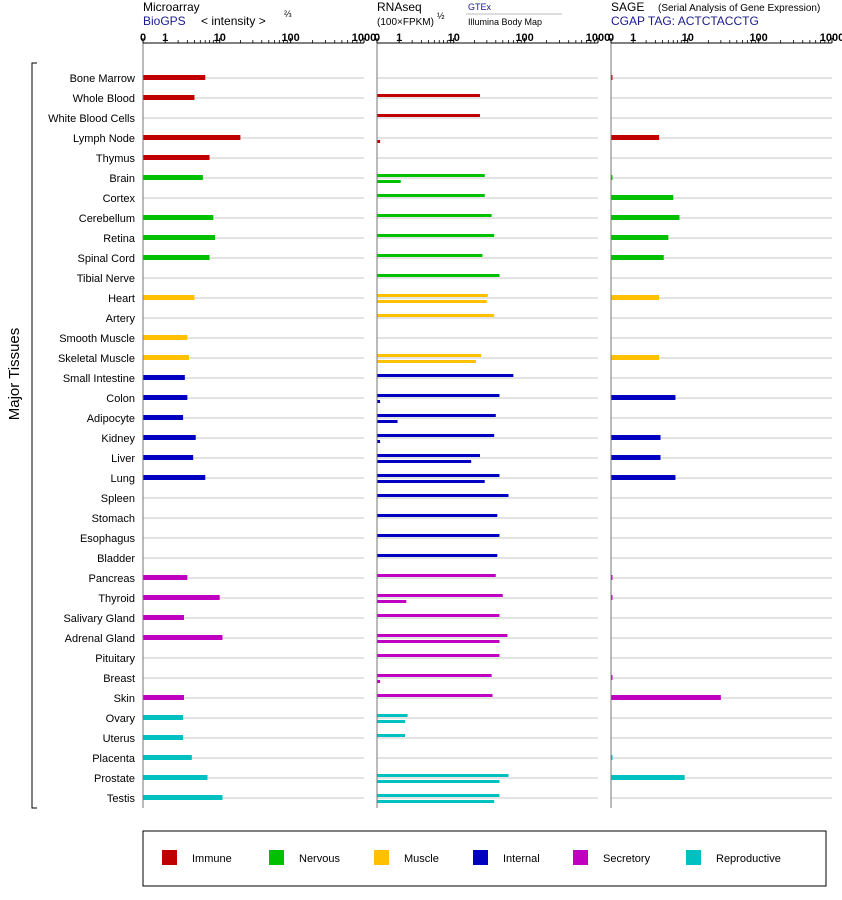 Image resolution: width=842 pixels, height=900 pixels. What do you see at coordinates (104, 139) in the screenshot?
I see `tissue-label: Lymph Node` at bounding box center [104, 139].